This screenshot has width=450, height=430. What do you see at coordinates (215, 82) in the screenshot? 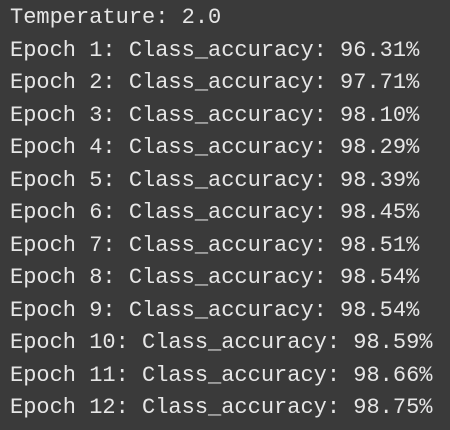
I see `console-line: Epoch 2: Class_accuracy: 97.71%` at bounding box center [215, 82].